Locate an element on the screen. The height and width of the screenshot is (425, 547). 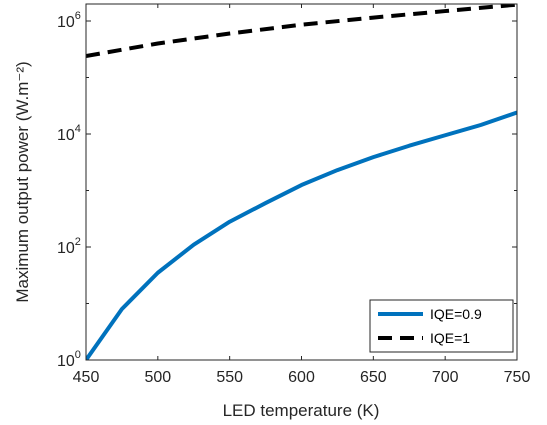
y-axis-title: Maximum output power (W.m⁻²) is located at coordinates (22, 181).